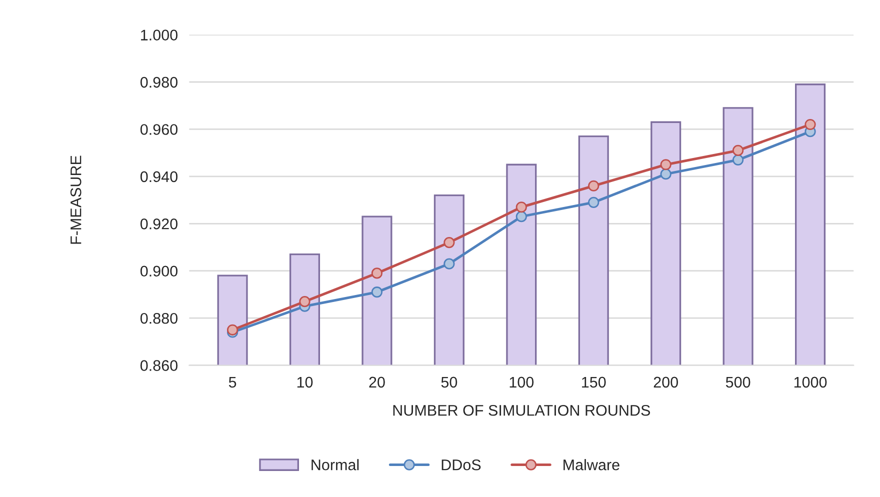 The height and width of the screenshot is (497, 880). I want to click on y-tick-label: 0.880, so click(159, 318).